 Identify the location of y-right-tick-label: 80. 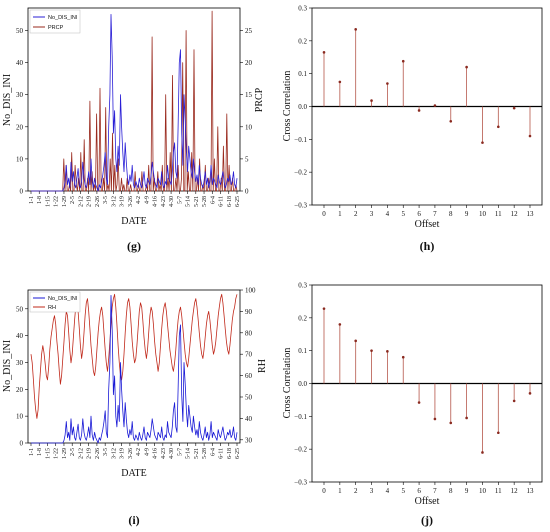
(249, 333).